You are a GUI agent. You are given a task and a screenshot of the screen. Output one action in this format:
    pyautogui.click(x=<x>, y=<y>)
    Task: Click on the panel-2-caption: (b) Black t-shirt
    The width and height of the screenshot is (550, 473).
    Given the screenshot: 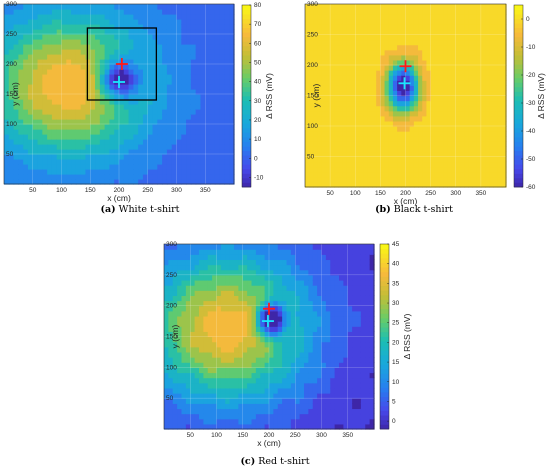 What is the action you would take?
    pyautogui.click(x=414, y=209)
    